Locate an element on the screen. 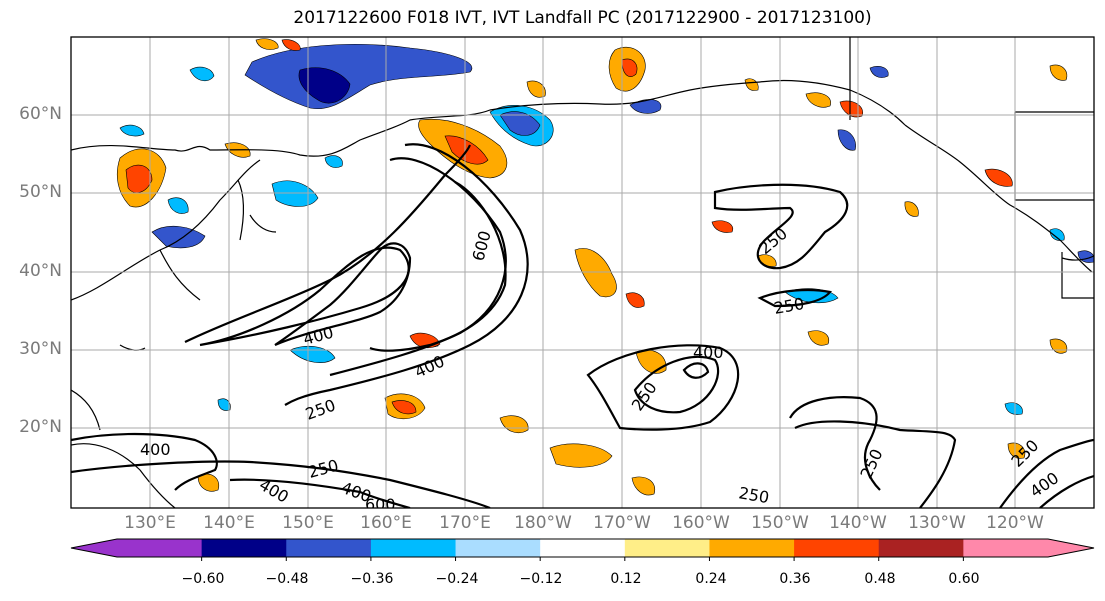 The height and width of the screenshot is (601, 1105). lat-label-20n: 20°N is located at coordinates (40, 427).